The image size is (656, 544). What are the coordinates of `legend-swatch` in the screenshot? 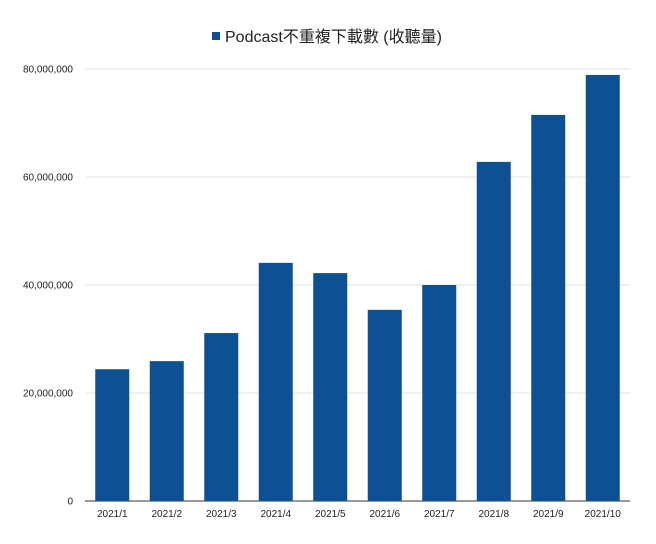 It's located at (216, 36).